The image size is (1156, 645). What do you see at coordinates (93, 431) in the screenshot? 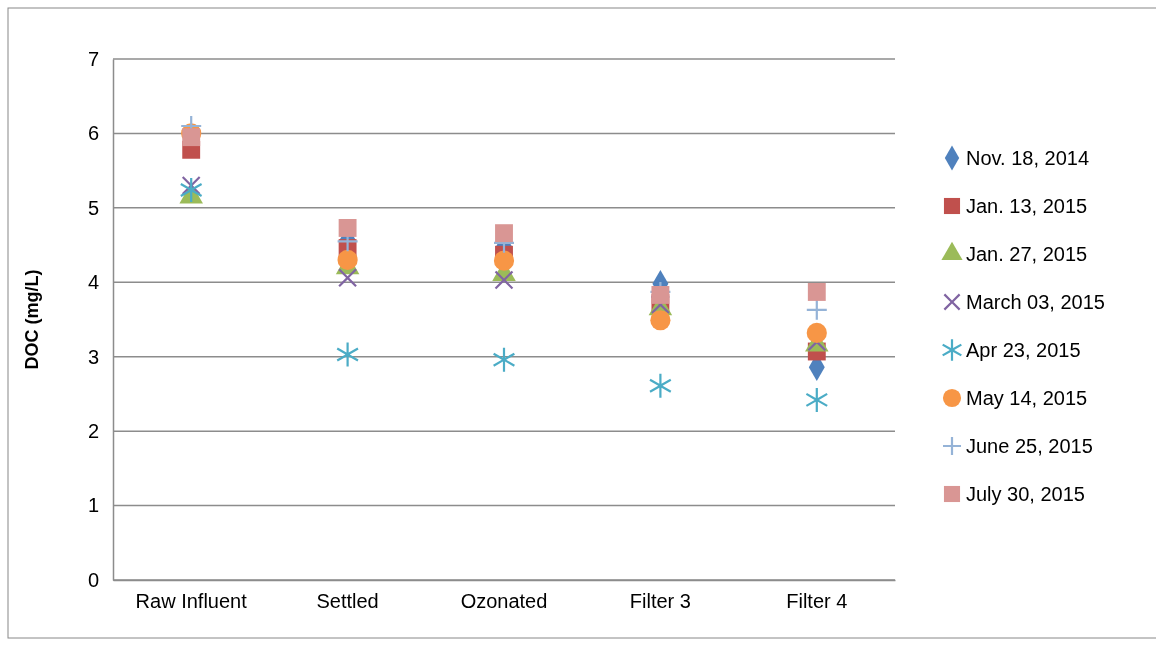
I see `y-tick-label: 2` at bounding box center [93, 431].